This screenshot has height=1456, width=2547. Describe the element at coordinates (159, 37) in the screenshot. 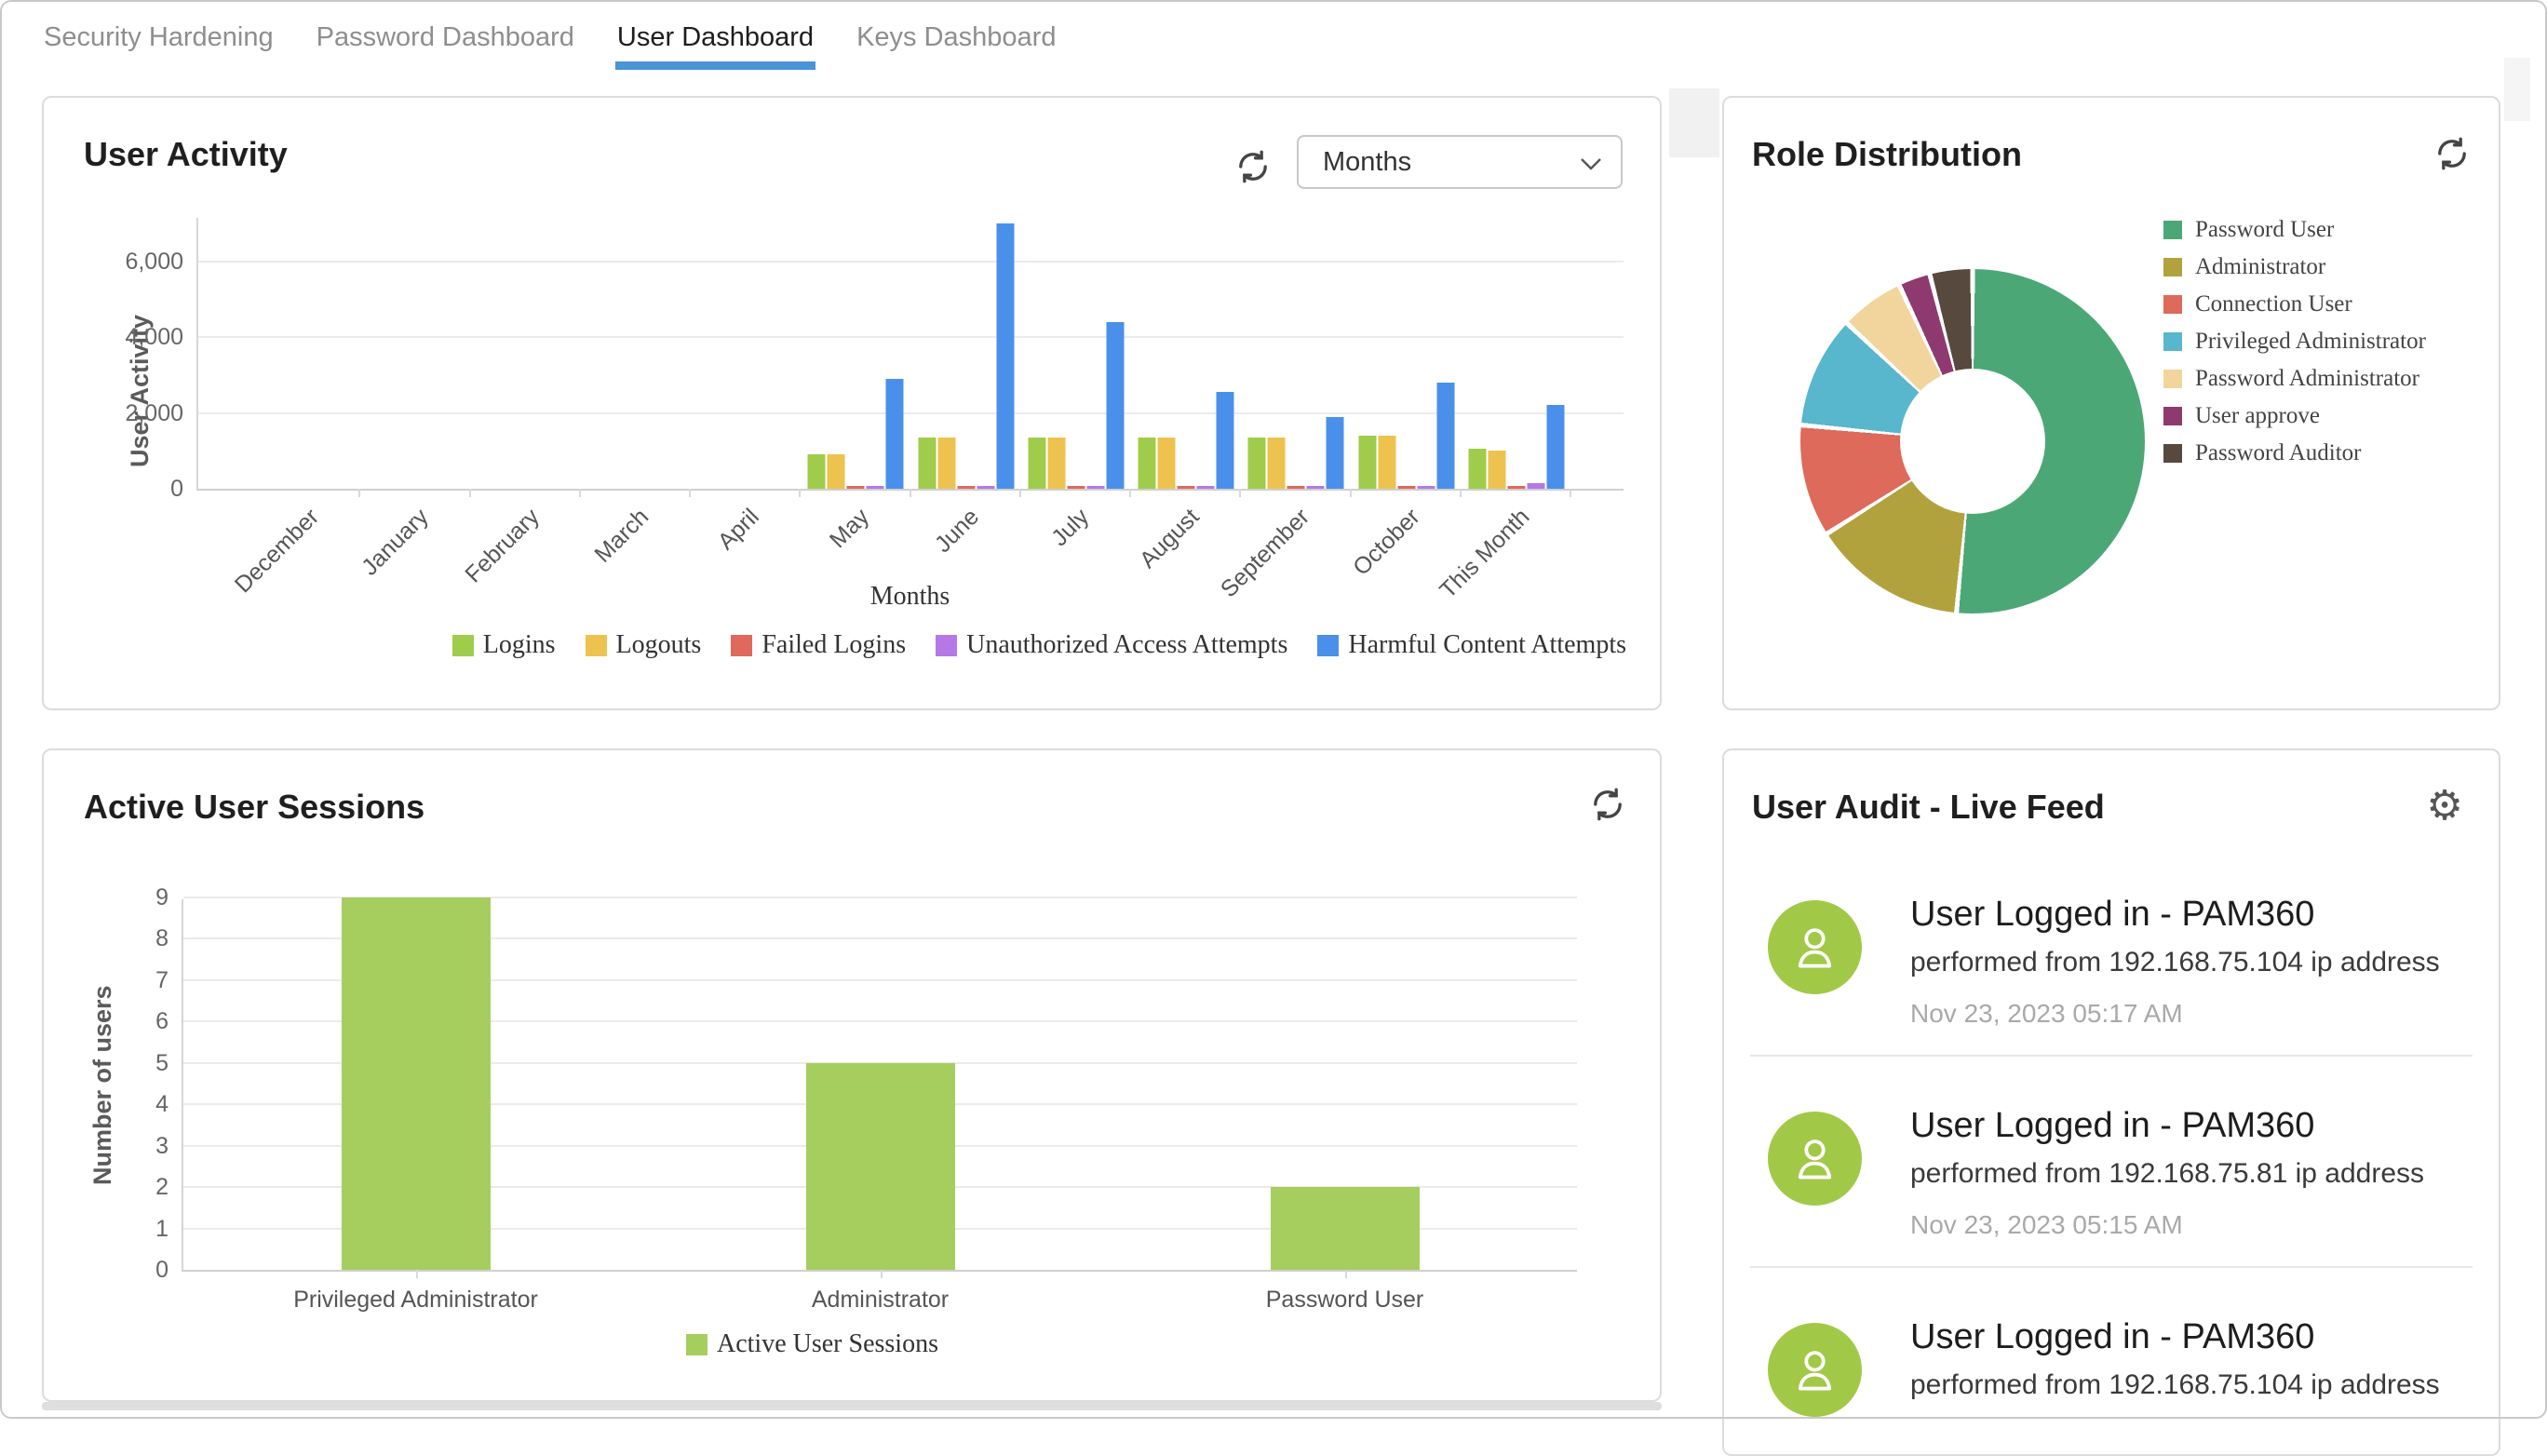

I see `tab-security-hardening: Security Hardening` at that location.